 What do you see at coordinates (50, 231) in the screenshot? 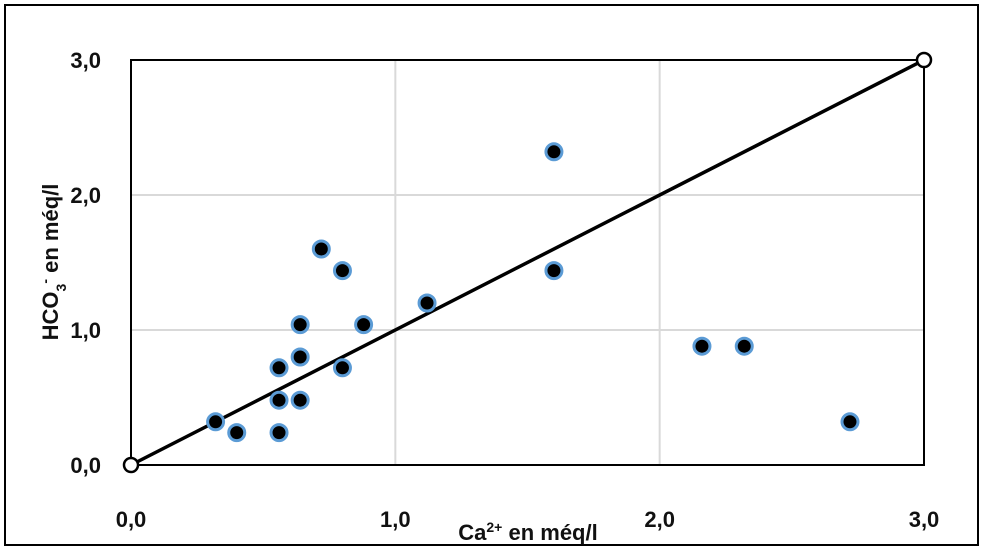
I see `y-axis-title-rest: en méq/l` at bounding box center [50, 231].